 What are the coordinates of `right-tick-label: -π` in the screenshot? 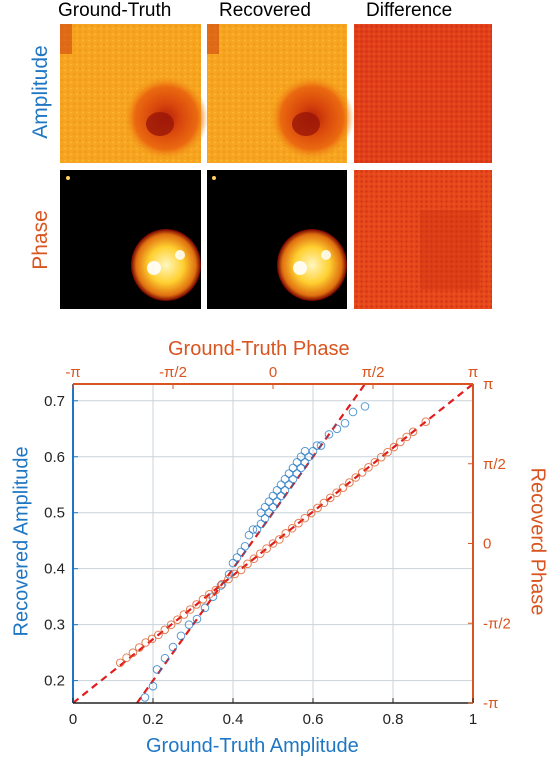 It's located at (490, 703).